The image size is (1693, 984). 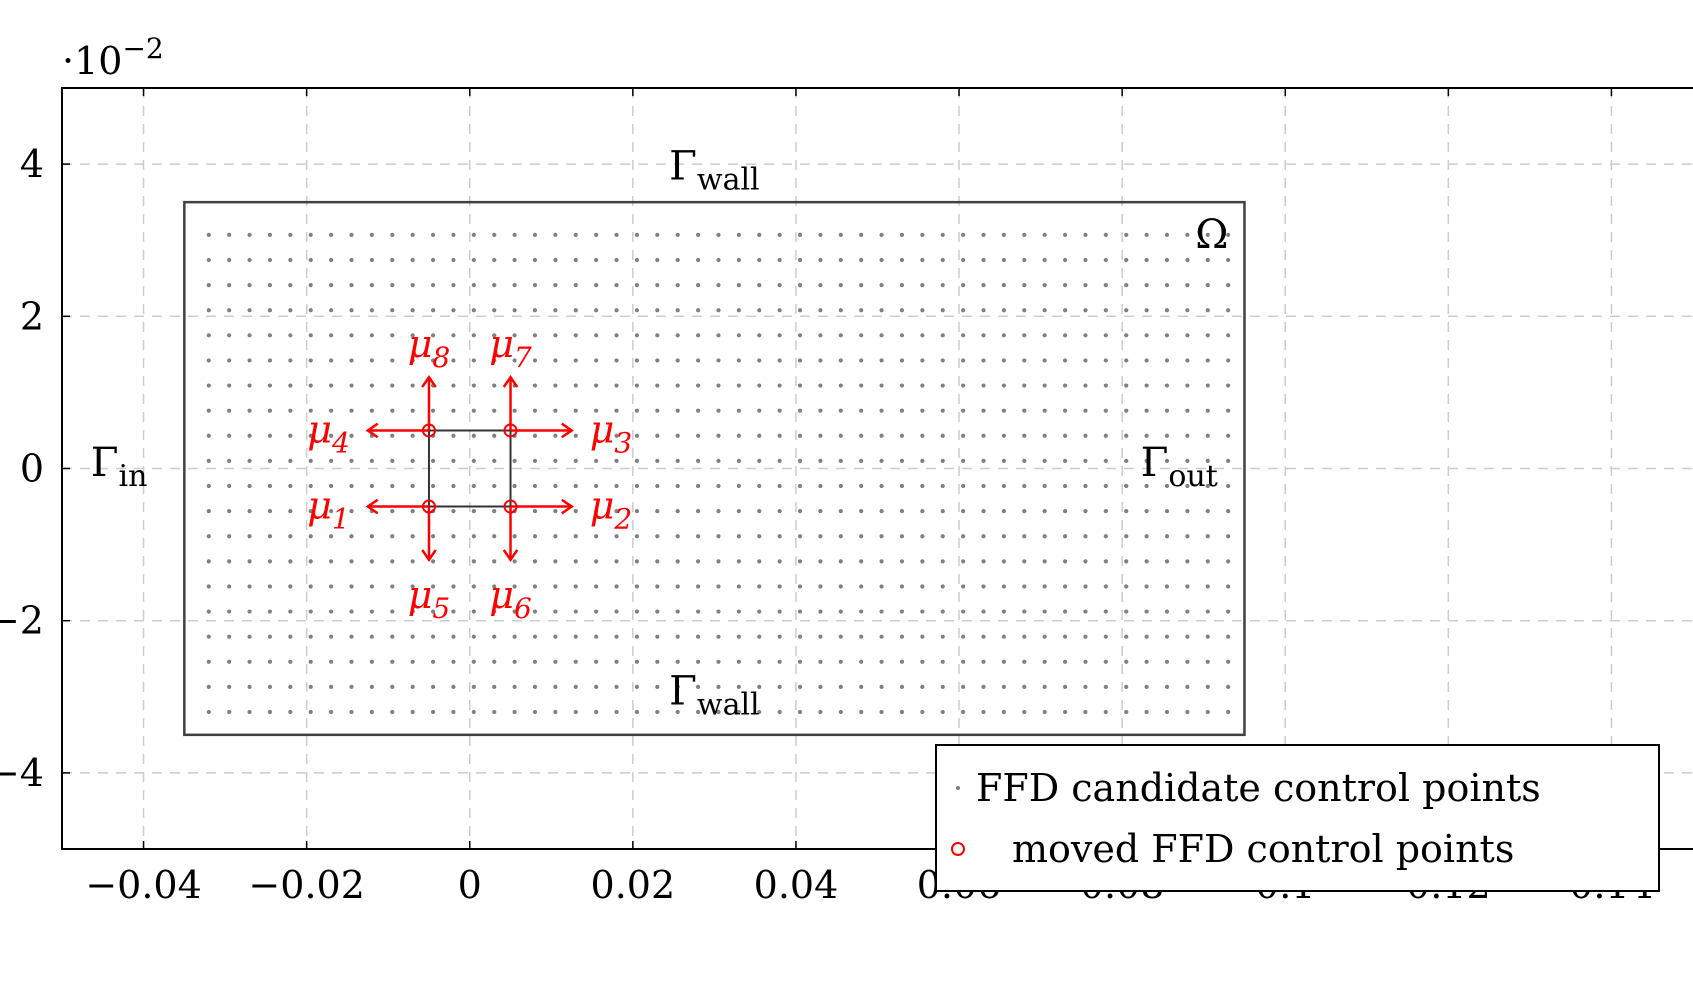 What do you see at coordinates (372, 506) in the screenshot?
I see `arrow-head` at bounding box center [372, 506].